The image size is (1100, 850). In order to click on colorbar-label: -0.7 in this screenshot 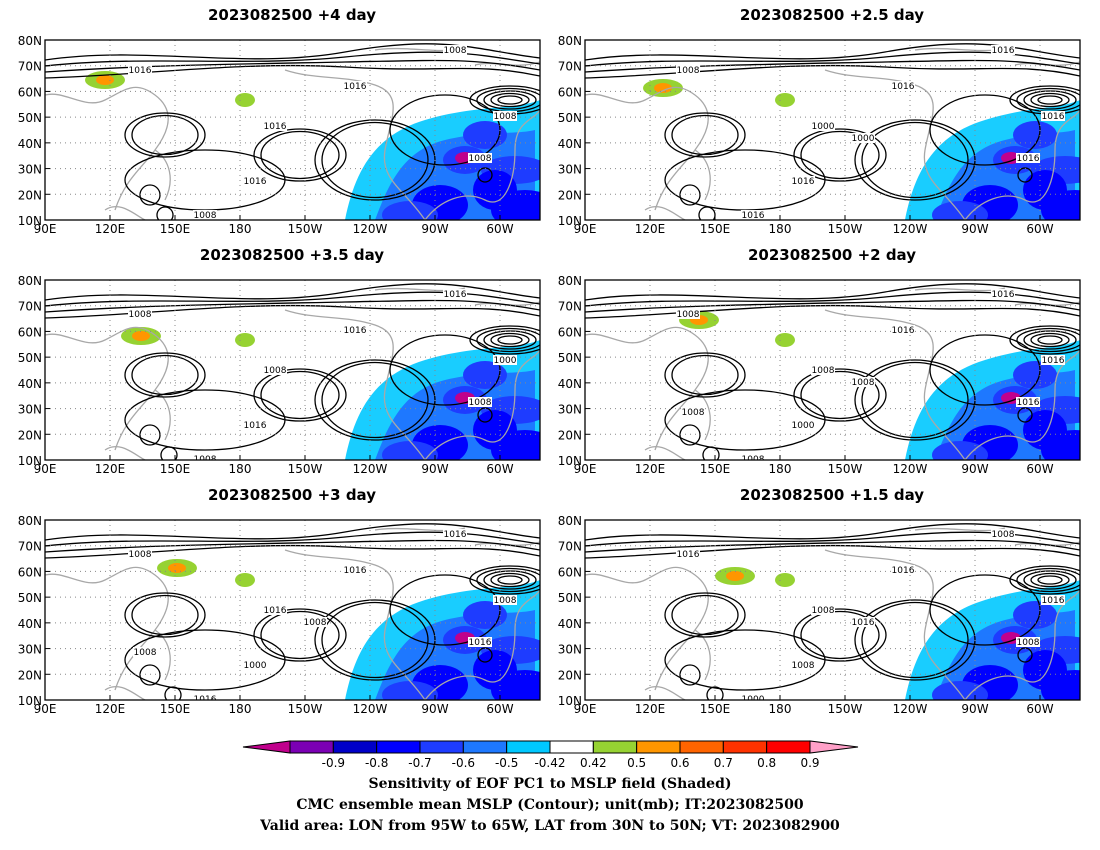, I will do `click(419, 763)`.